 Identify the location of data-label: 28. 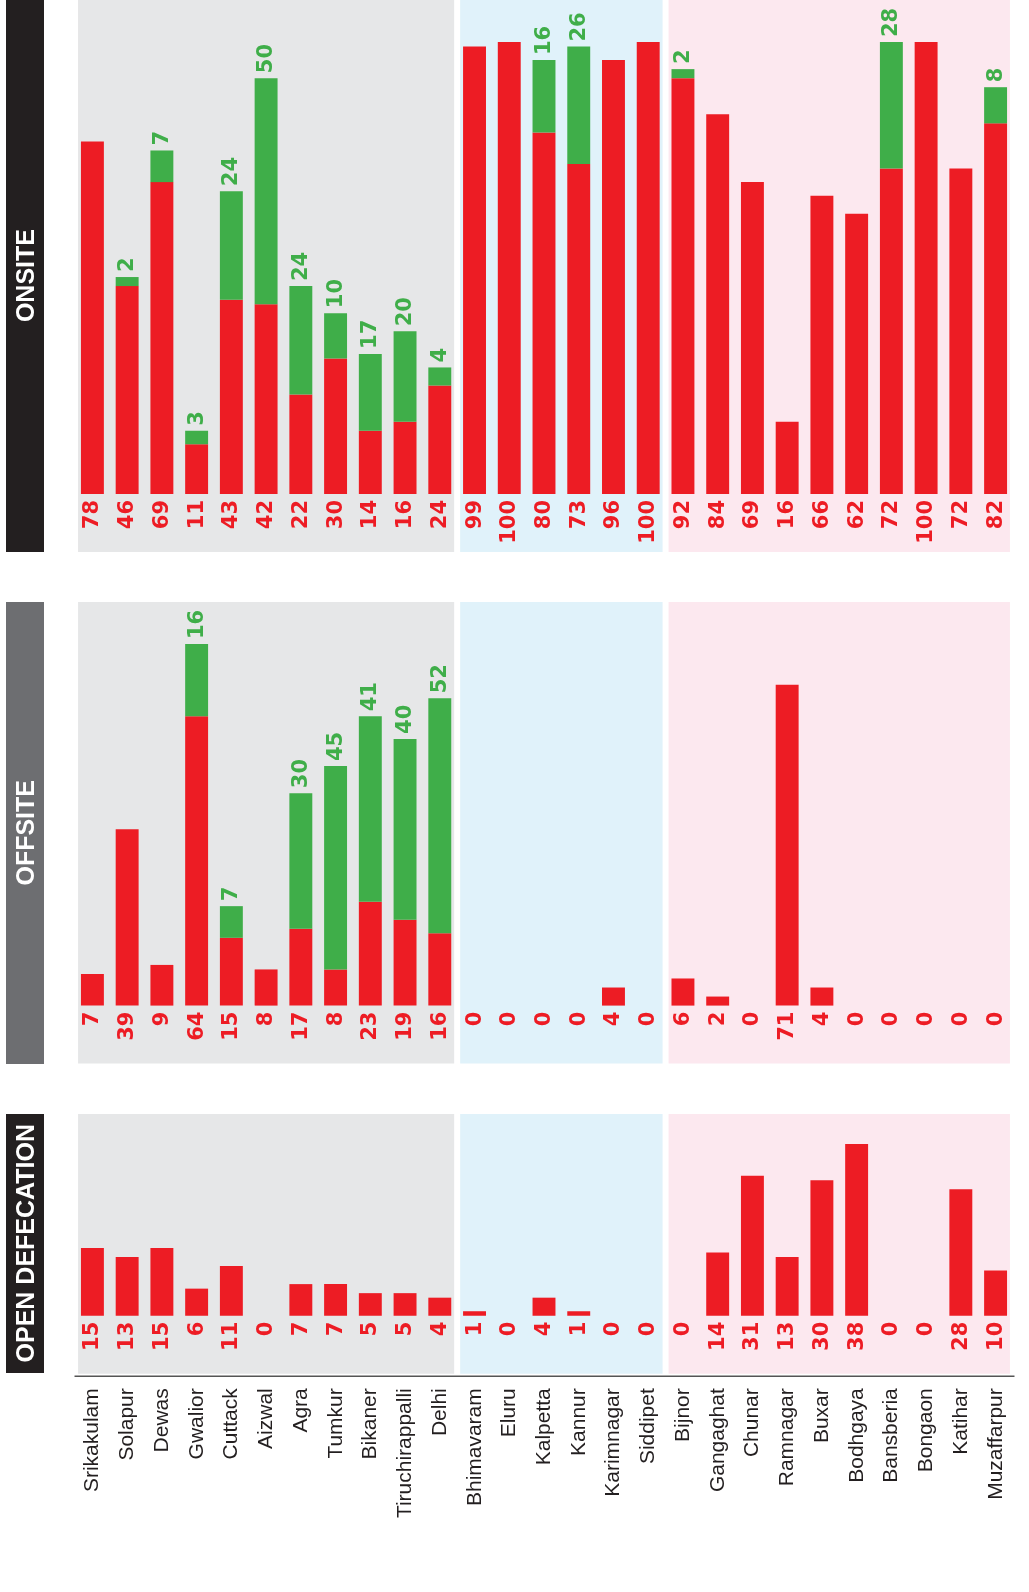
(959, 1336).